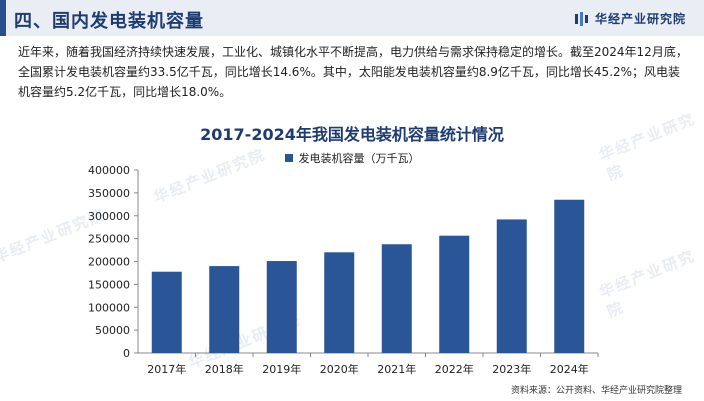  Describe the element at coordinates (288, 158) in the screenshot. I see `legend-swatch` at that location.